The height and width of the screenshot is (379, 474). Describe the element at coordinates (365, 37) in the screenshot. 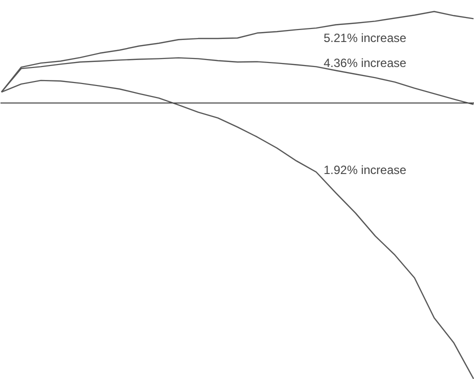

I see `annotation: 5.21% increase` at that location.